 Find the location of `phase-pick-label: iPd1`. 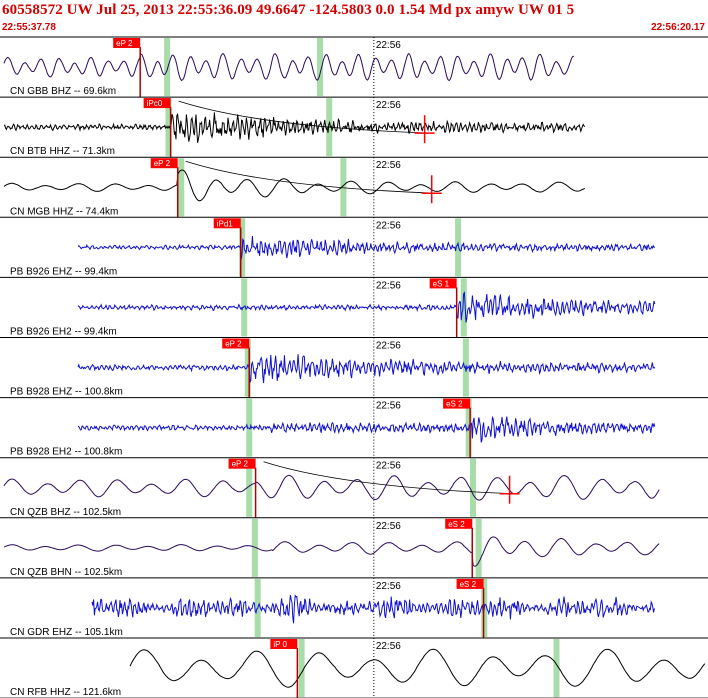

phase-pick-label: iPd1 is located at coordinates (225, 223).